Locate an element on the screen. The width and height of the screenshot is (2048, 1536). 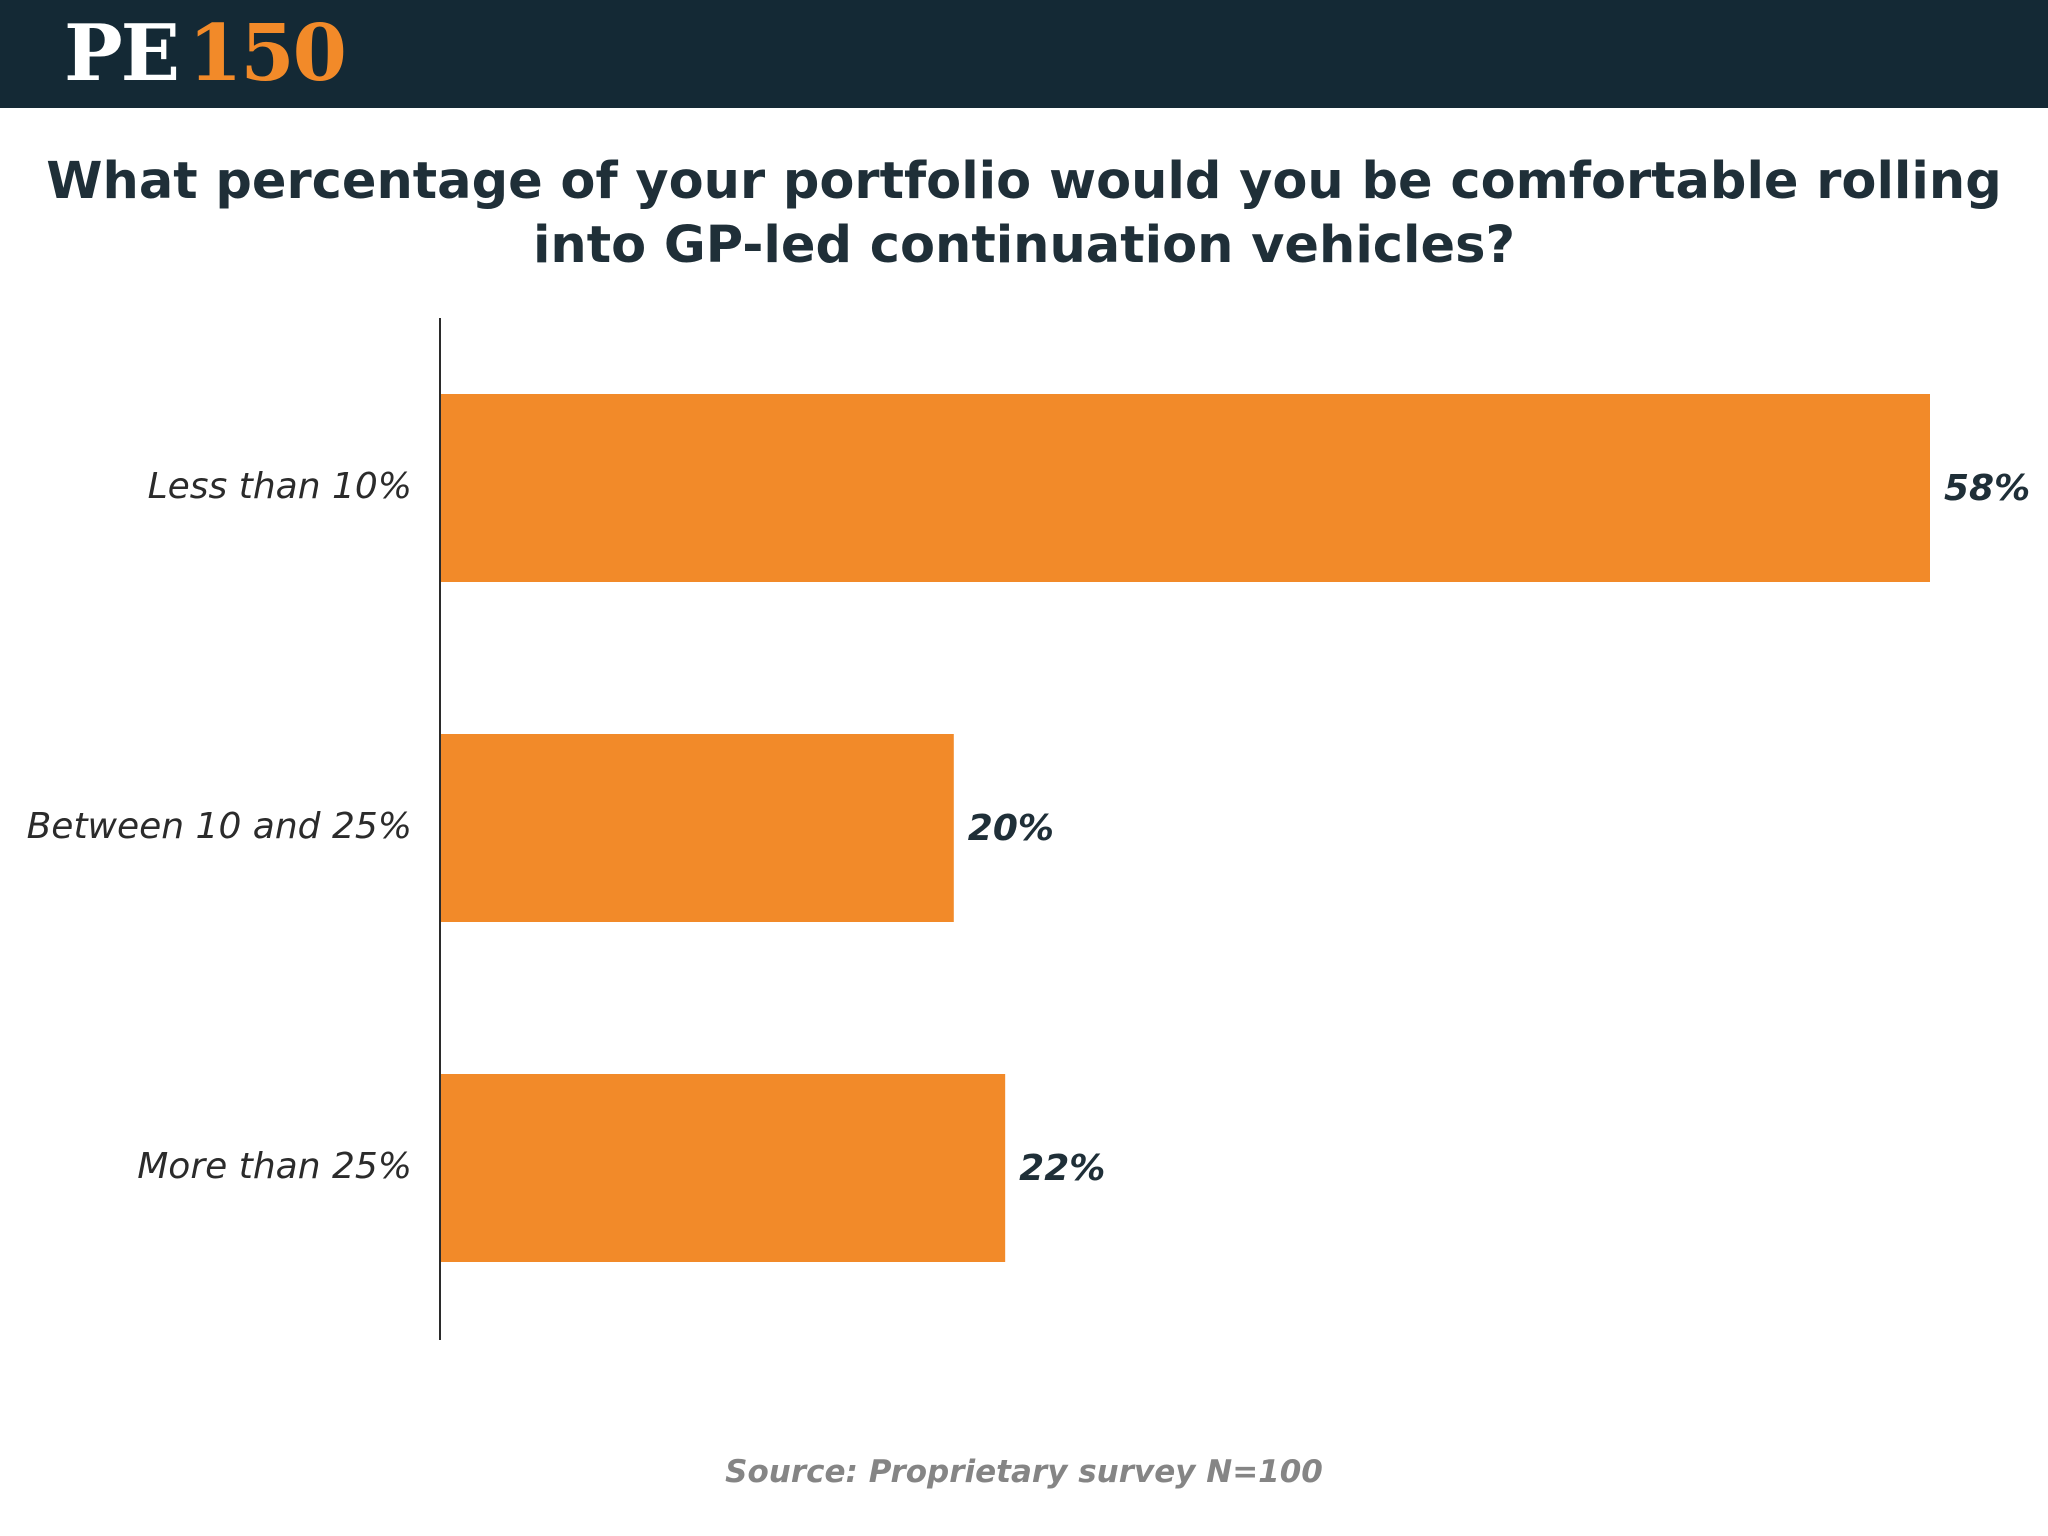
value-label-0: 58% is located at coordinates (1987, 488).